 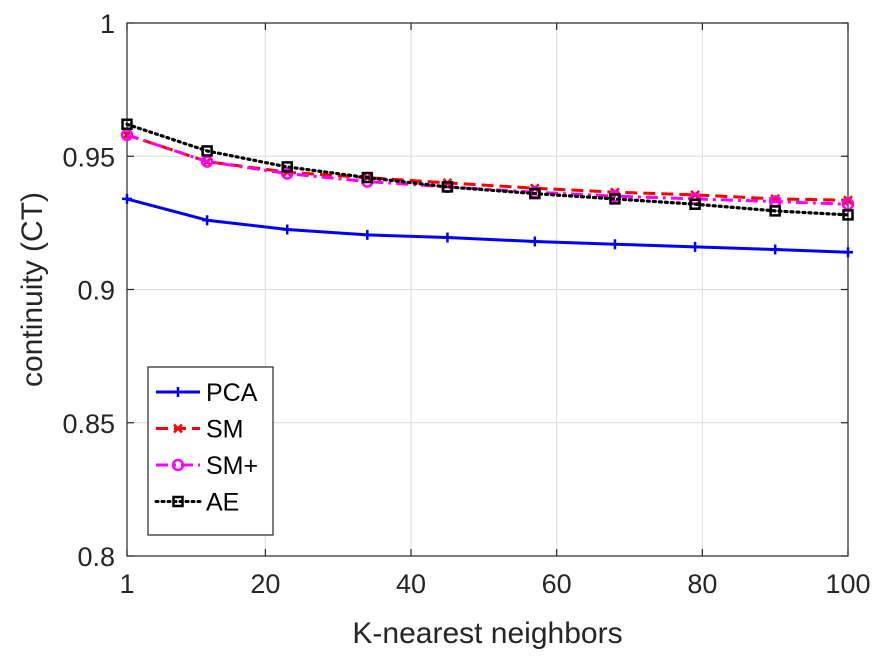 I want to click on legend-label-sm: SM, so click(x=225, y=430).